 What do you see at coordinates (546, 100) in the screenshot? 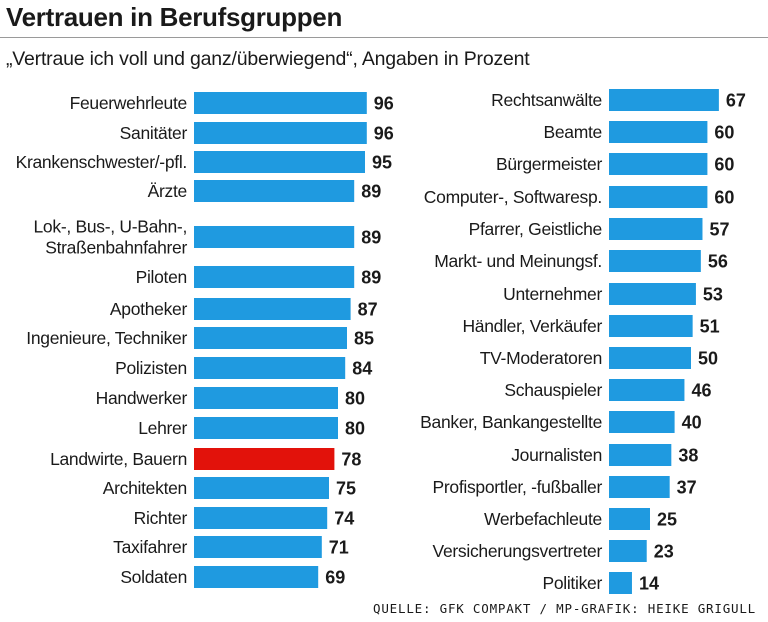
I see `category-label-rechtsanwaelte: Rechtsanwälte` at bounding box center [546, 100].